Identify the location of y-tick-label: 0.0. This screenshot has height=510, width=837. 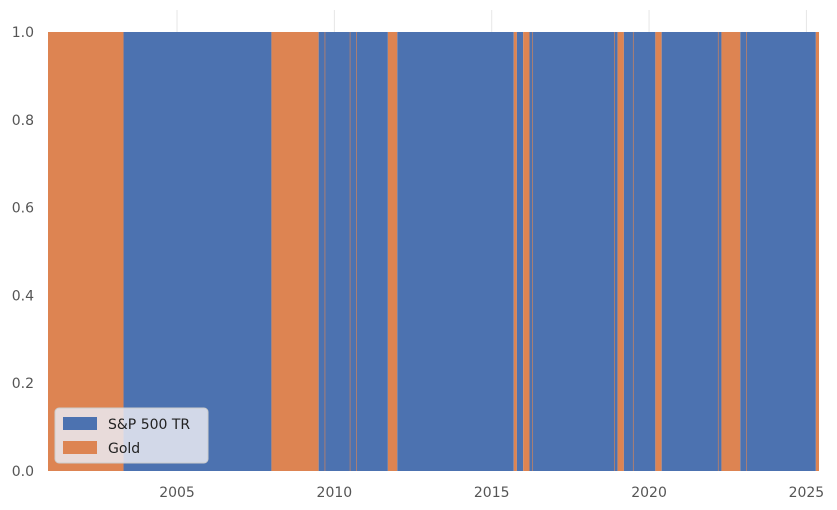
(23, 472).